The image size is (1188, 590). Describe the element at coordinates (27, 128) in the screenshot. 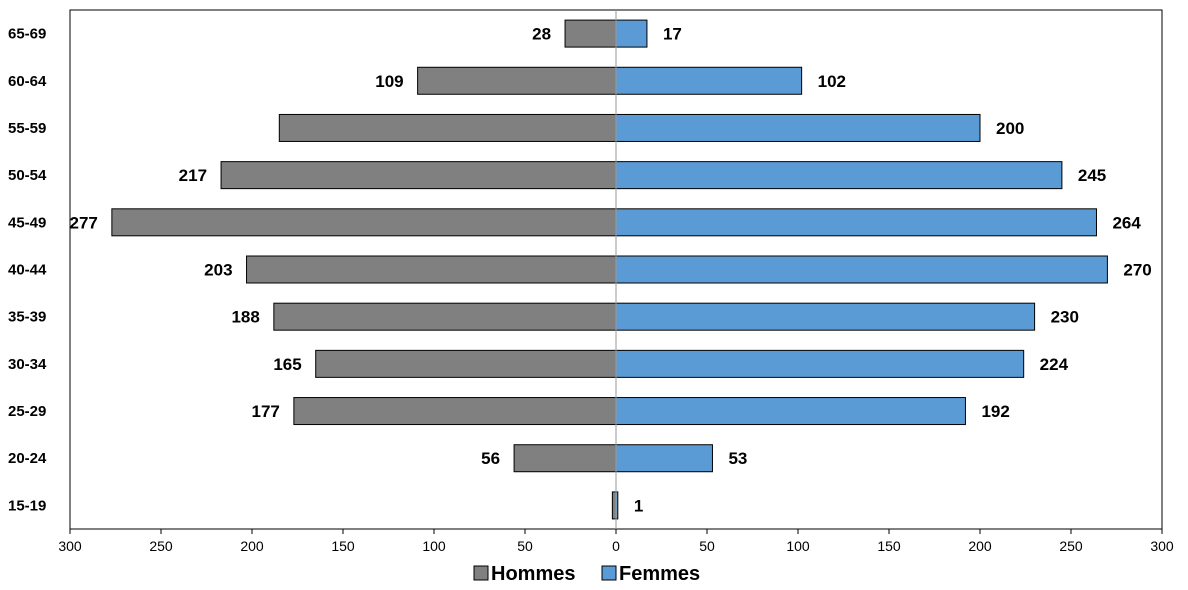

I see `category-label: 55-59` at that location.